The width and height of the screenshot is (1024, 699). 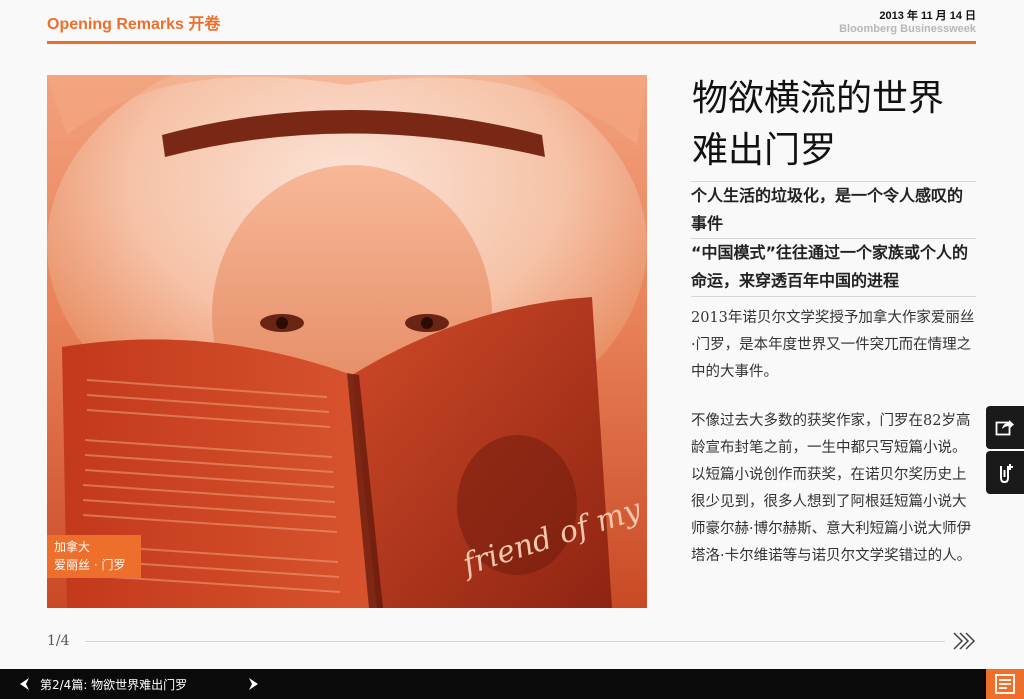 I want to click on article-position-label: 第2/4篇: 物欲世界难出门罗, so click(x=114, y=685).